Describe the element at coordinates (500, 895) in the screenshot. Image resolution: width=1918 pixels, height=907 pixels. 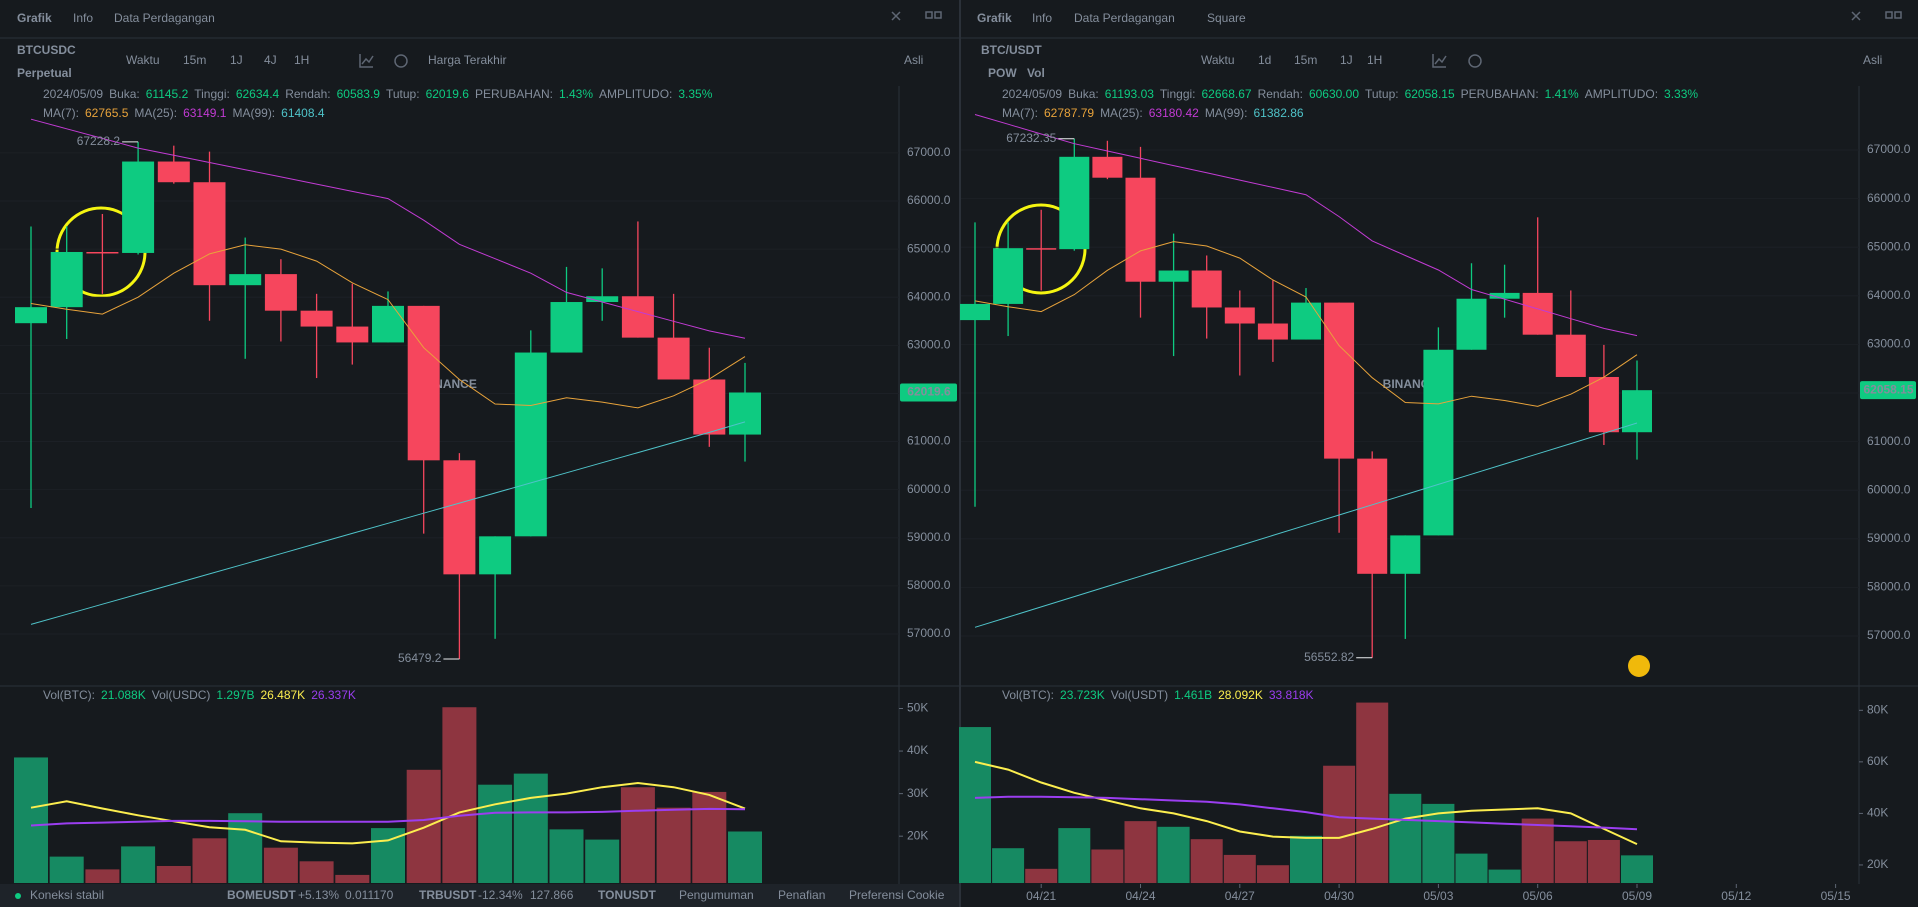
I see `status-item: -12.34%` at that location.